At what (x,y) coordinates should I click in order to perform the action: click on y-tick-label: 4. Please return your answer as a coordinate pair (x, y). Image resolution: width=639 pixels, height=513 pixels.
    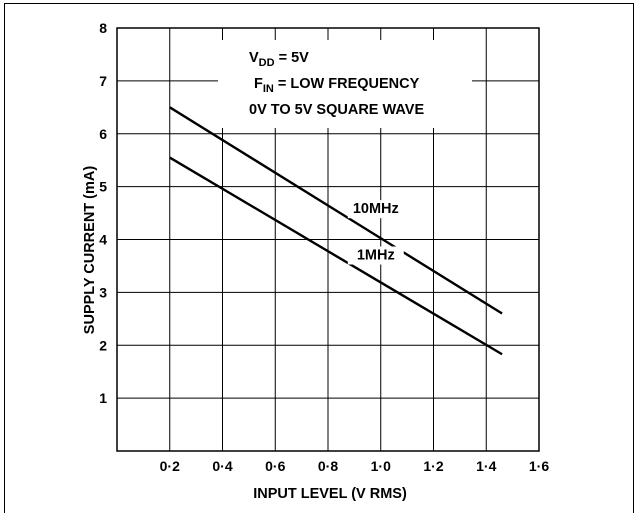
    Looking at the image, I should click on (103, 240).